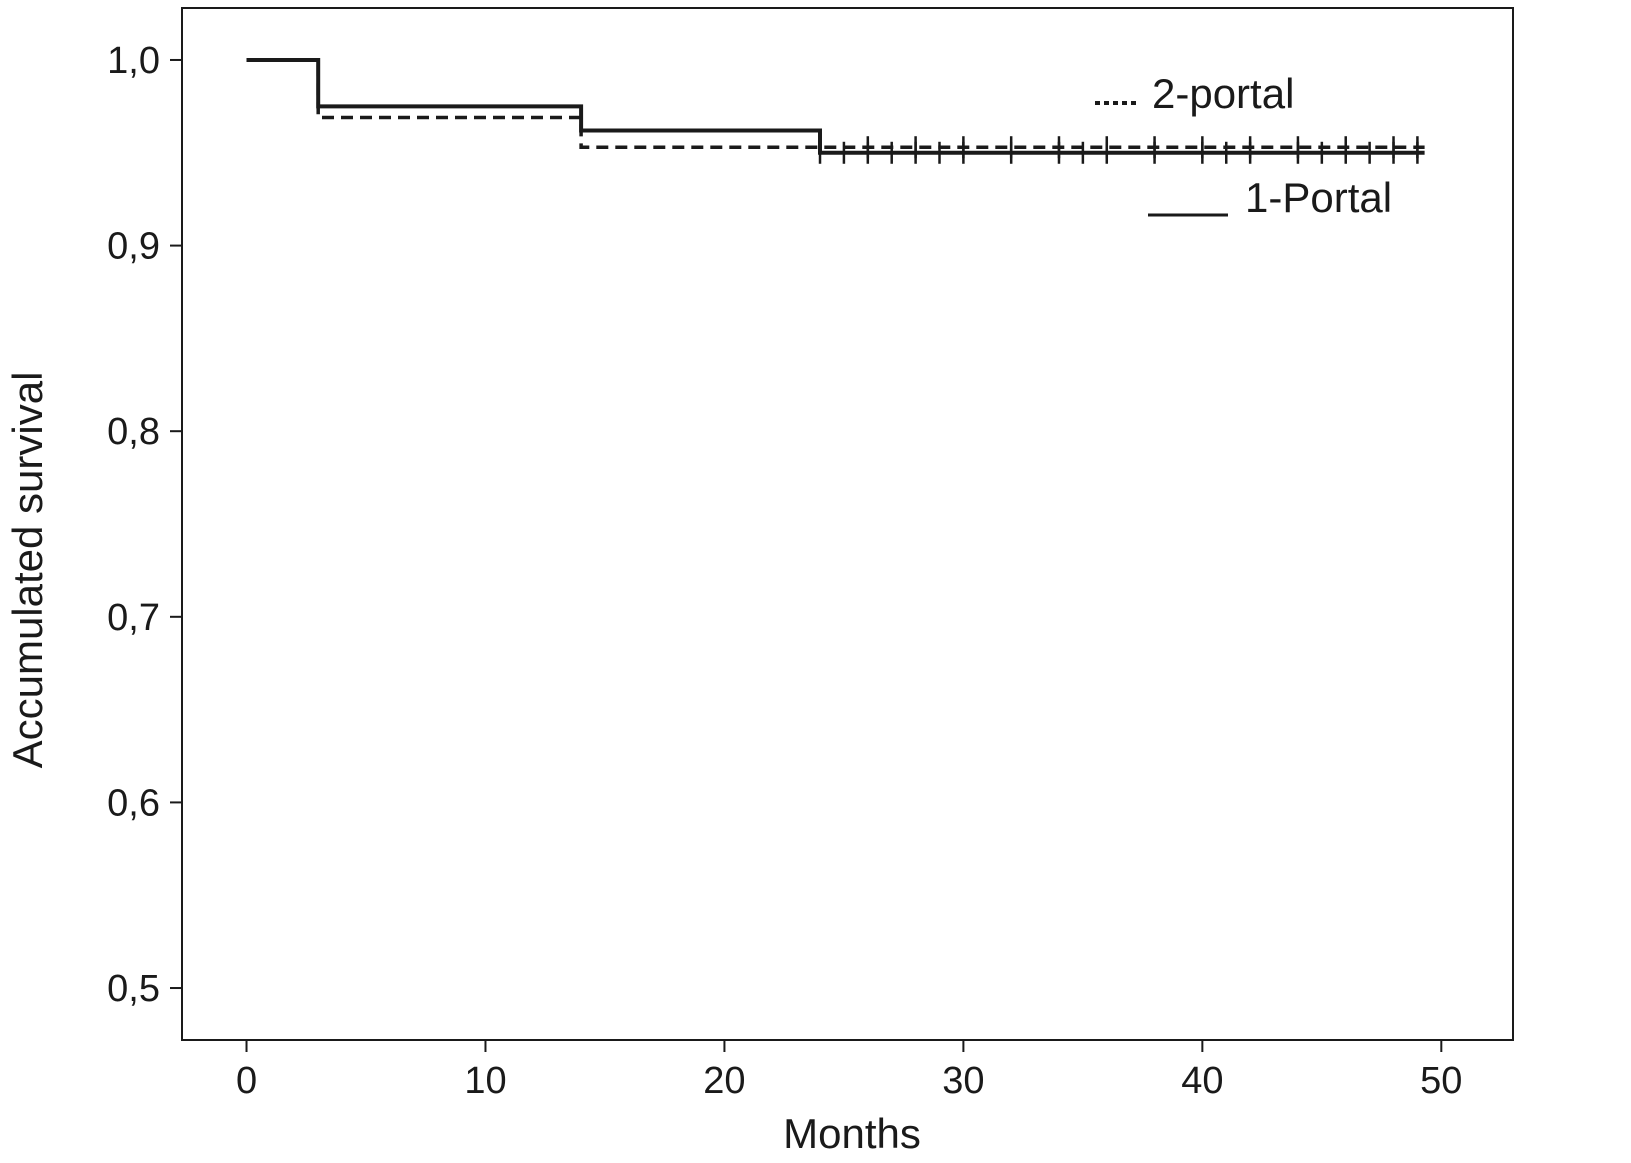 Image resolution: width=1631 pixels, height=1163 pixels. I want to click on x-tick-label: 50, so click(1441, 1081).